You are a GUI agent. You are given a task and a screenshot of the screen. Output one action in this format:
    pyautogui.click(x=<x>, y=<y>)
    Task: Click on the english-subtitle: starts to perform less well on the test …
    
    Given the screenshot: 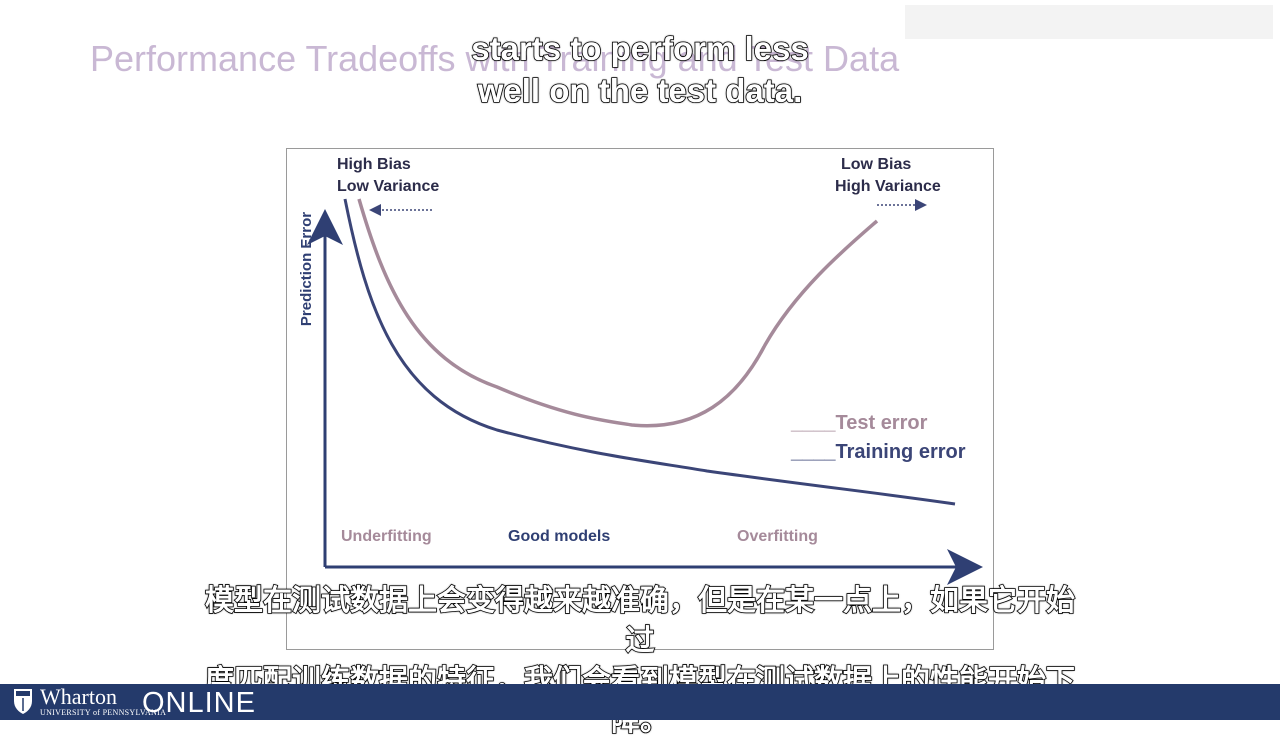 What is the action you would take?
    pyautogui.click(x=640, y=70)
    